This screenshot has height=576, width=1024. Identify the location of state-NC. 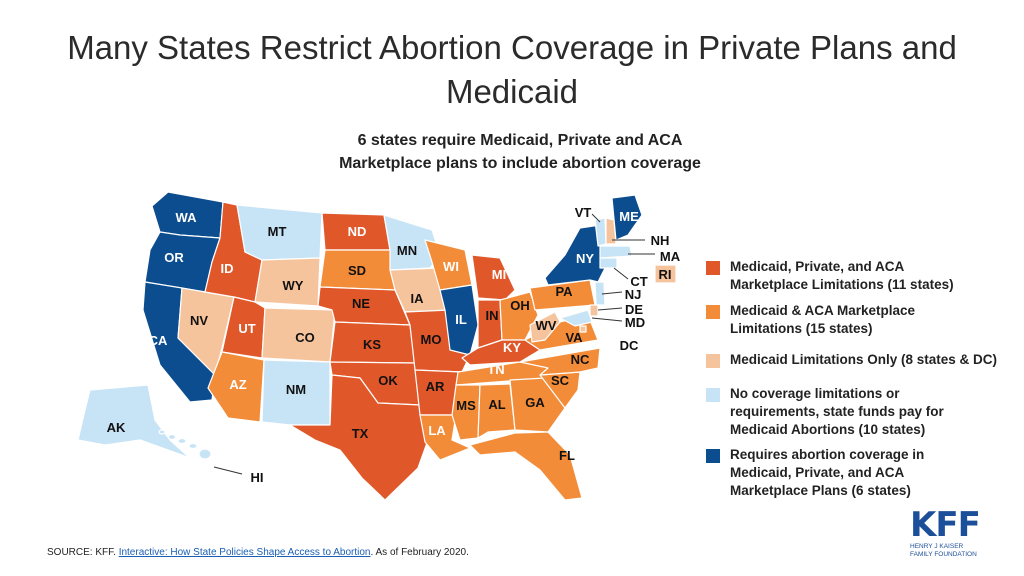
(560, 361).